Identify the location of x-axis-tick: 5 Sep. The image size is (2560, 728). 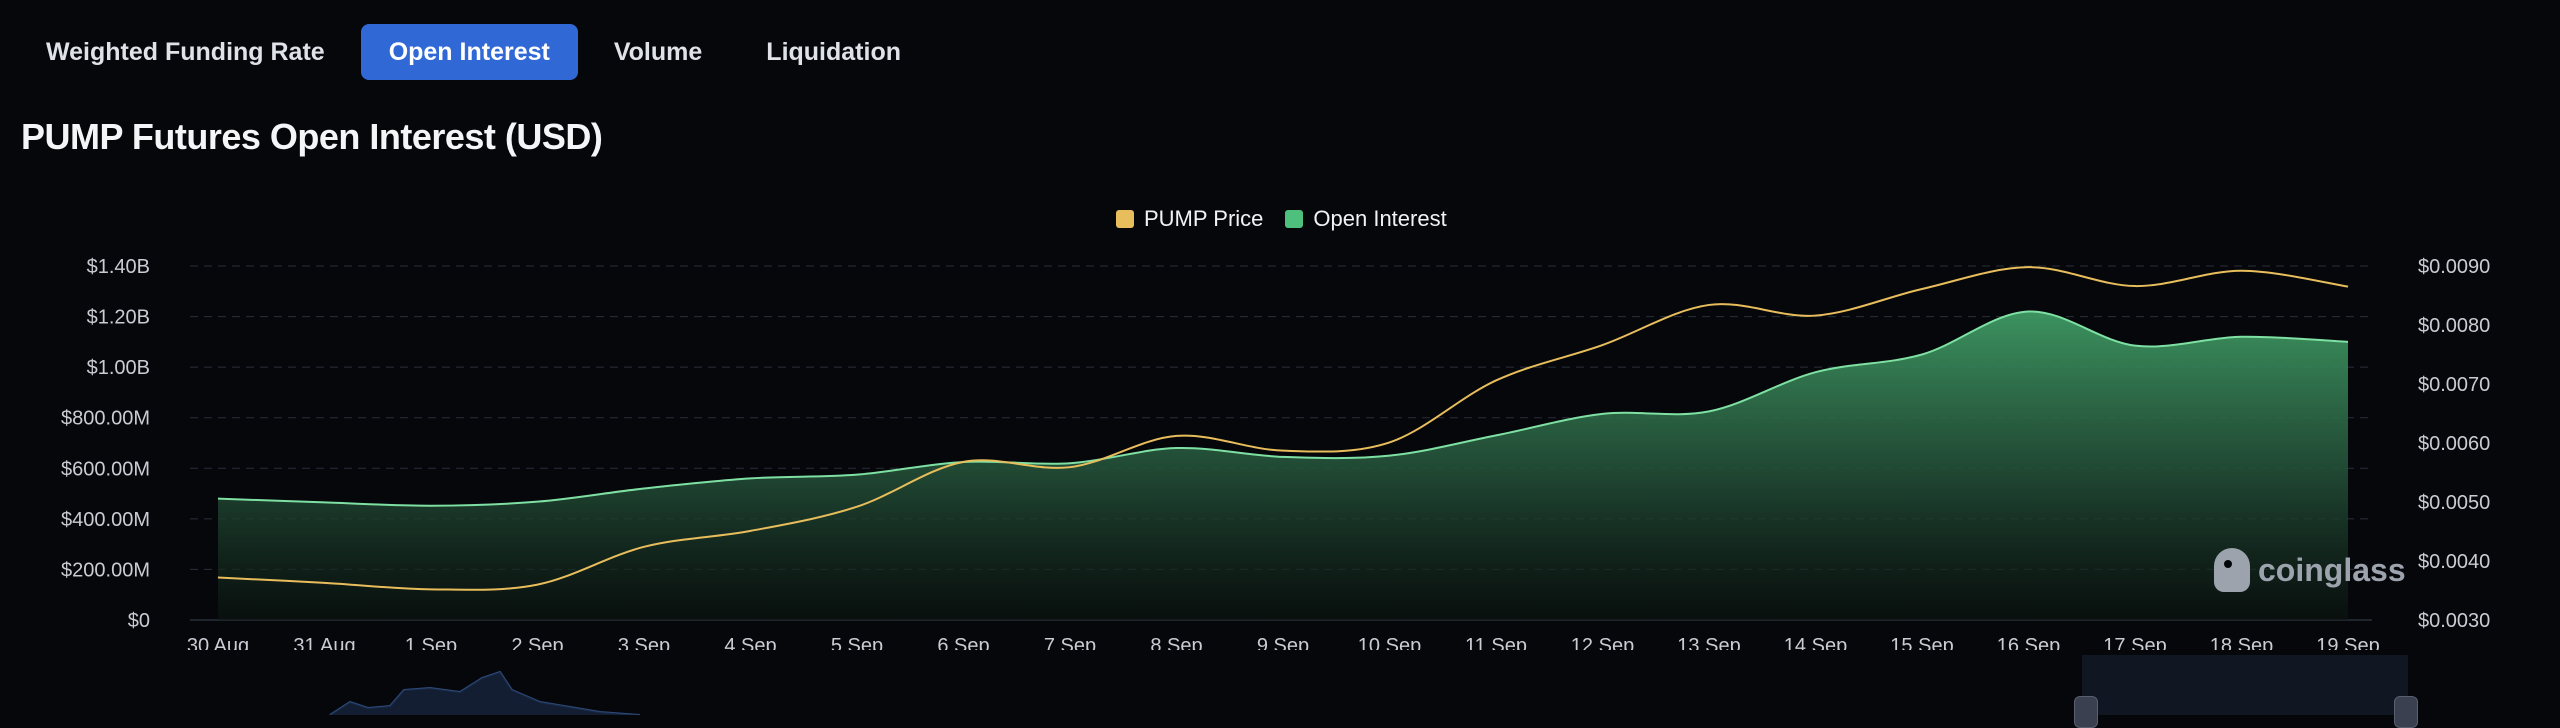
(857, 642).